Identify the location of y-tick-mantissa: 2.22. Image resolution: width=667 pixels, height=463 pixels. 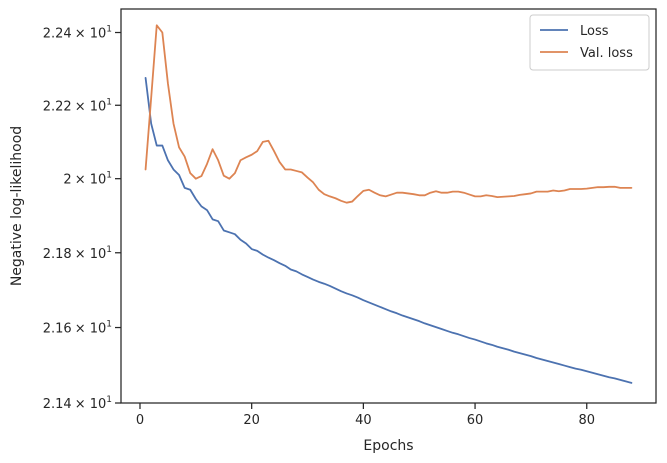
(57, 106).